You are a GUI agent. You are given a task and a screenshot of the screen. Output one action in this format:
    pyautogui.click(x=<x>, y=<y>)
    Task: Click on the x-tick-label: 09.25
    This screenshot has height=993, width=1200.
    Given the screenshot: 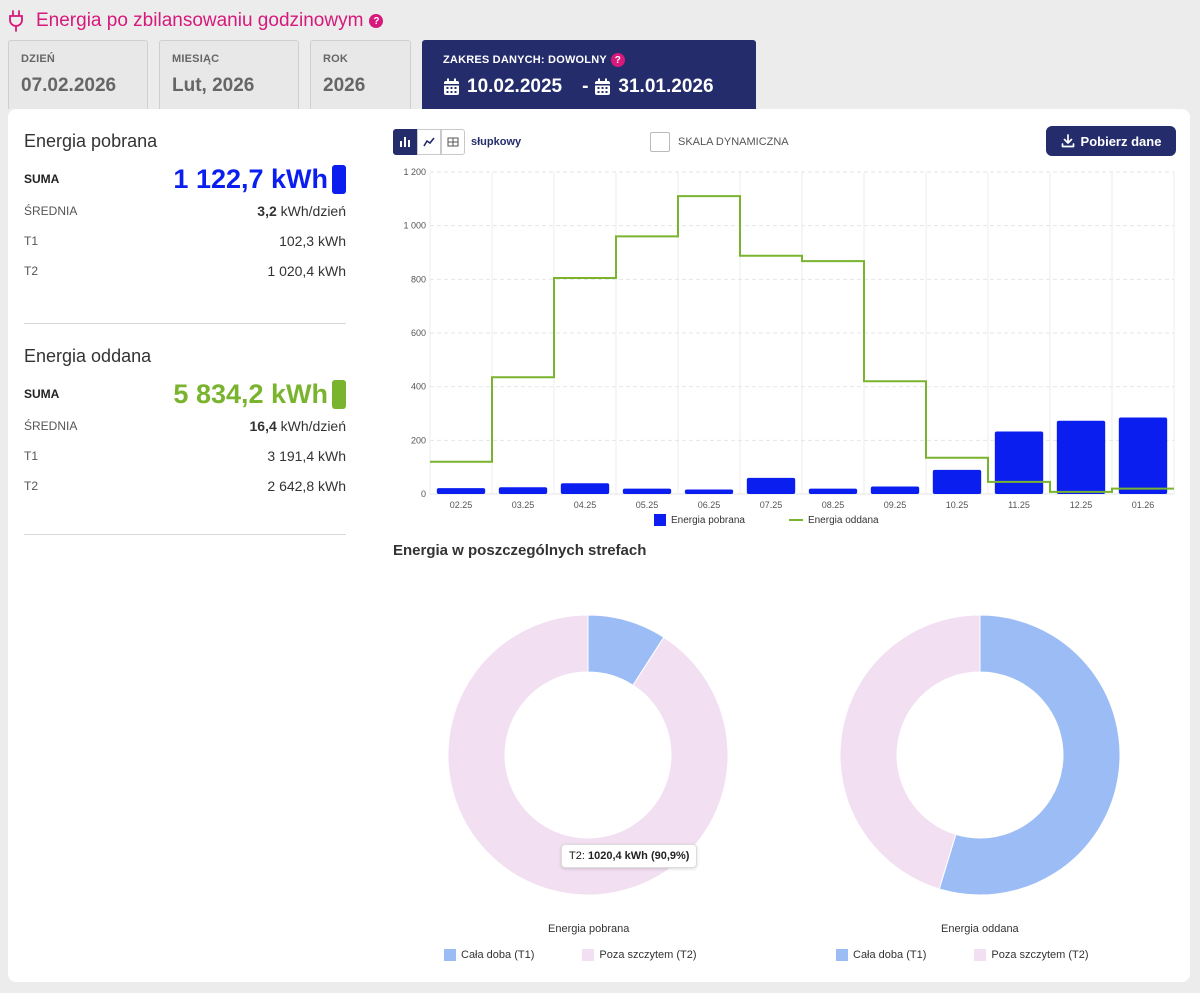 What is the action you would take?
    pyautogui.click(x=895, y=505)
    